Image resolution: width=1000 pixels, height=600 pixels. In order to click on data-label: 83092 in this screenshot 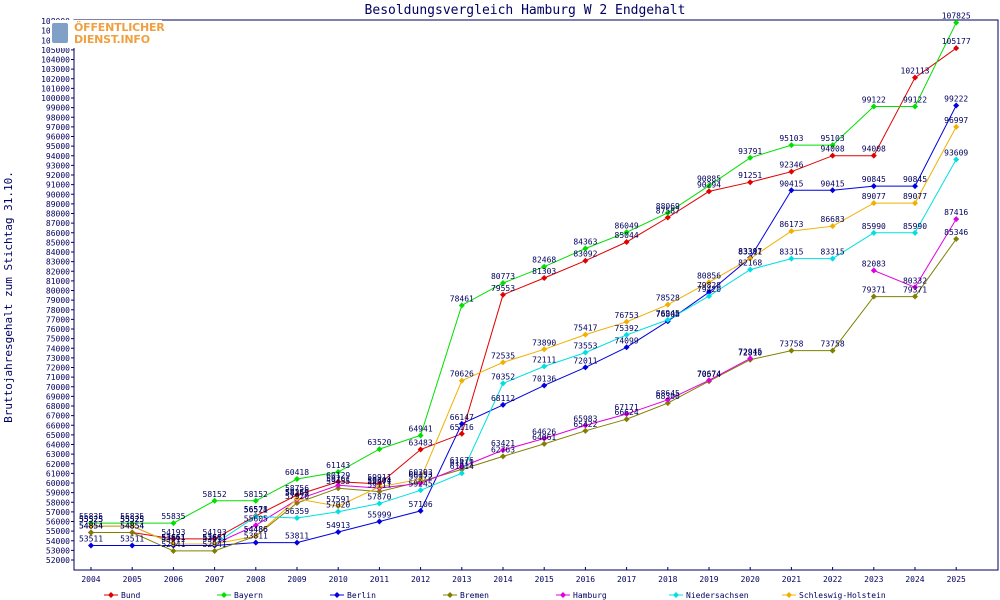, I will do `click(585, 254)`.